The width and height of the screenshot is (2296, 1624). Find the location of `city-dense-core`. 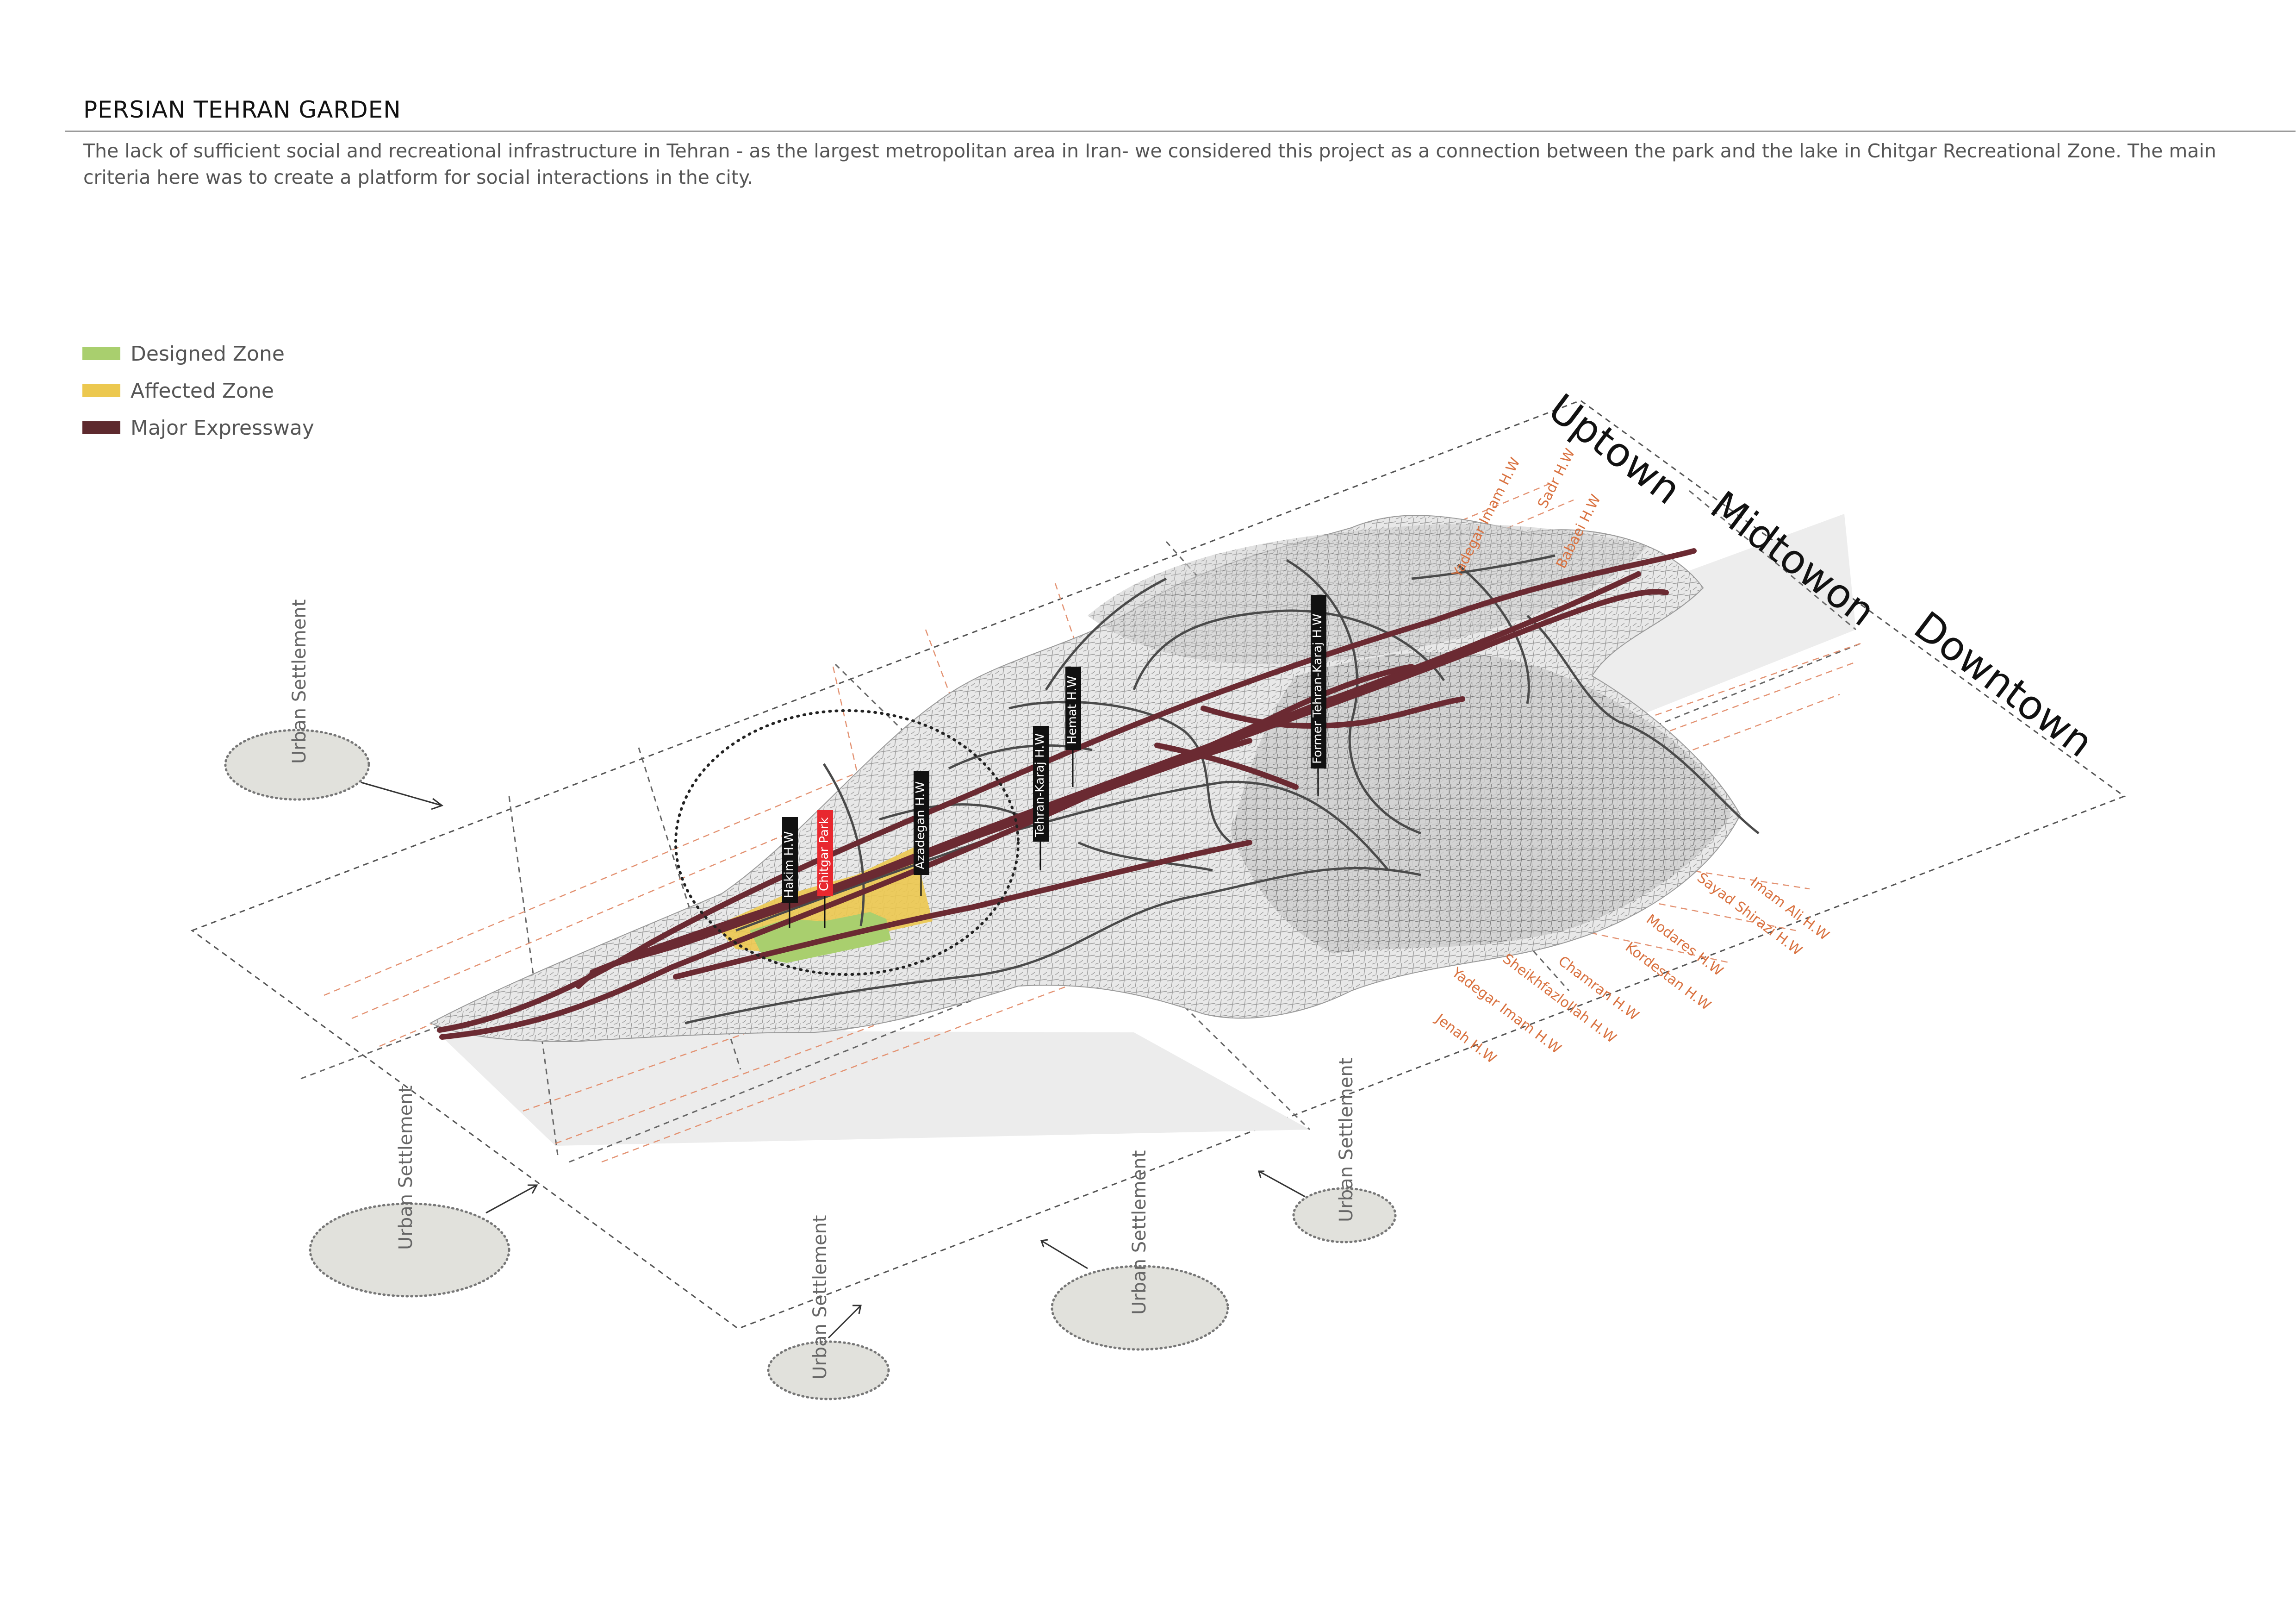

city-dense-core is located at coordinates (1481, 803).